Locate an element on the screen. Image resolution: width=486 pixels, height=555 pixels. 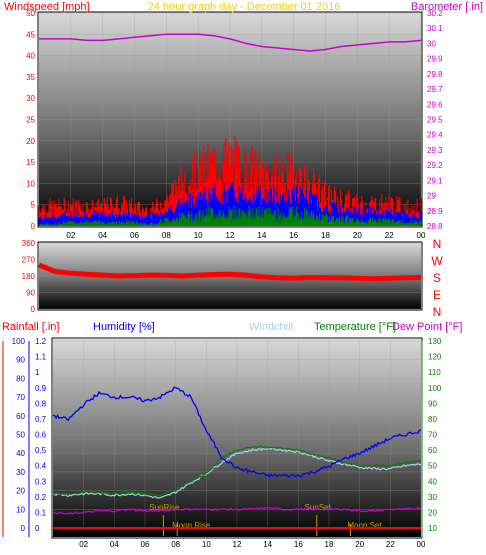
rainfall-tick-label: 1.2 is located at coordinates (41, 341).